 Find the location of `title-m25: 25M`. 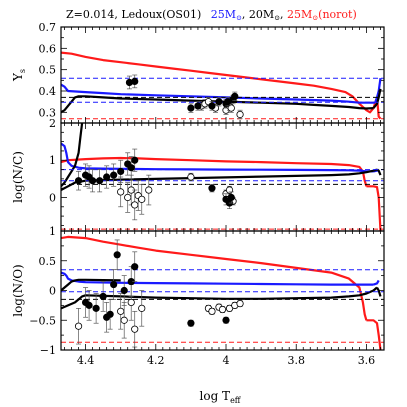

title-m25: 25M is located at coordinates (223, 14).